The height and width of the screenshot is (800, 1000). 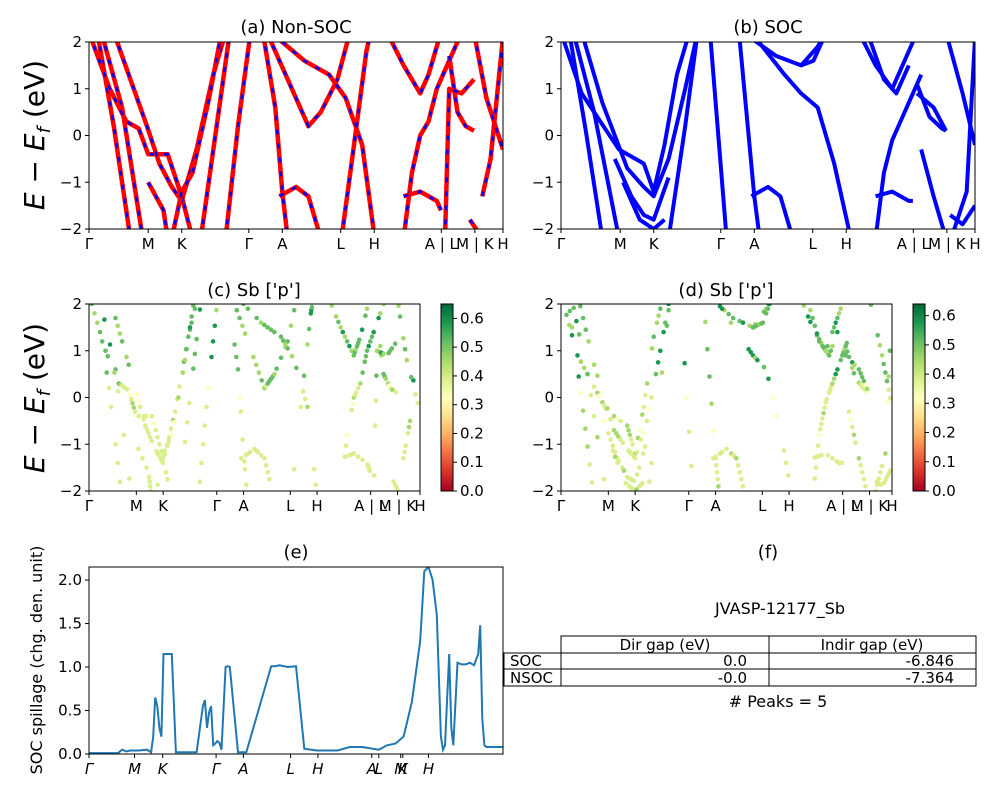 I want to click on table-header: Dir gap (eV), so click(x=665, y=645).